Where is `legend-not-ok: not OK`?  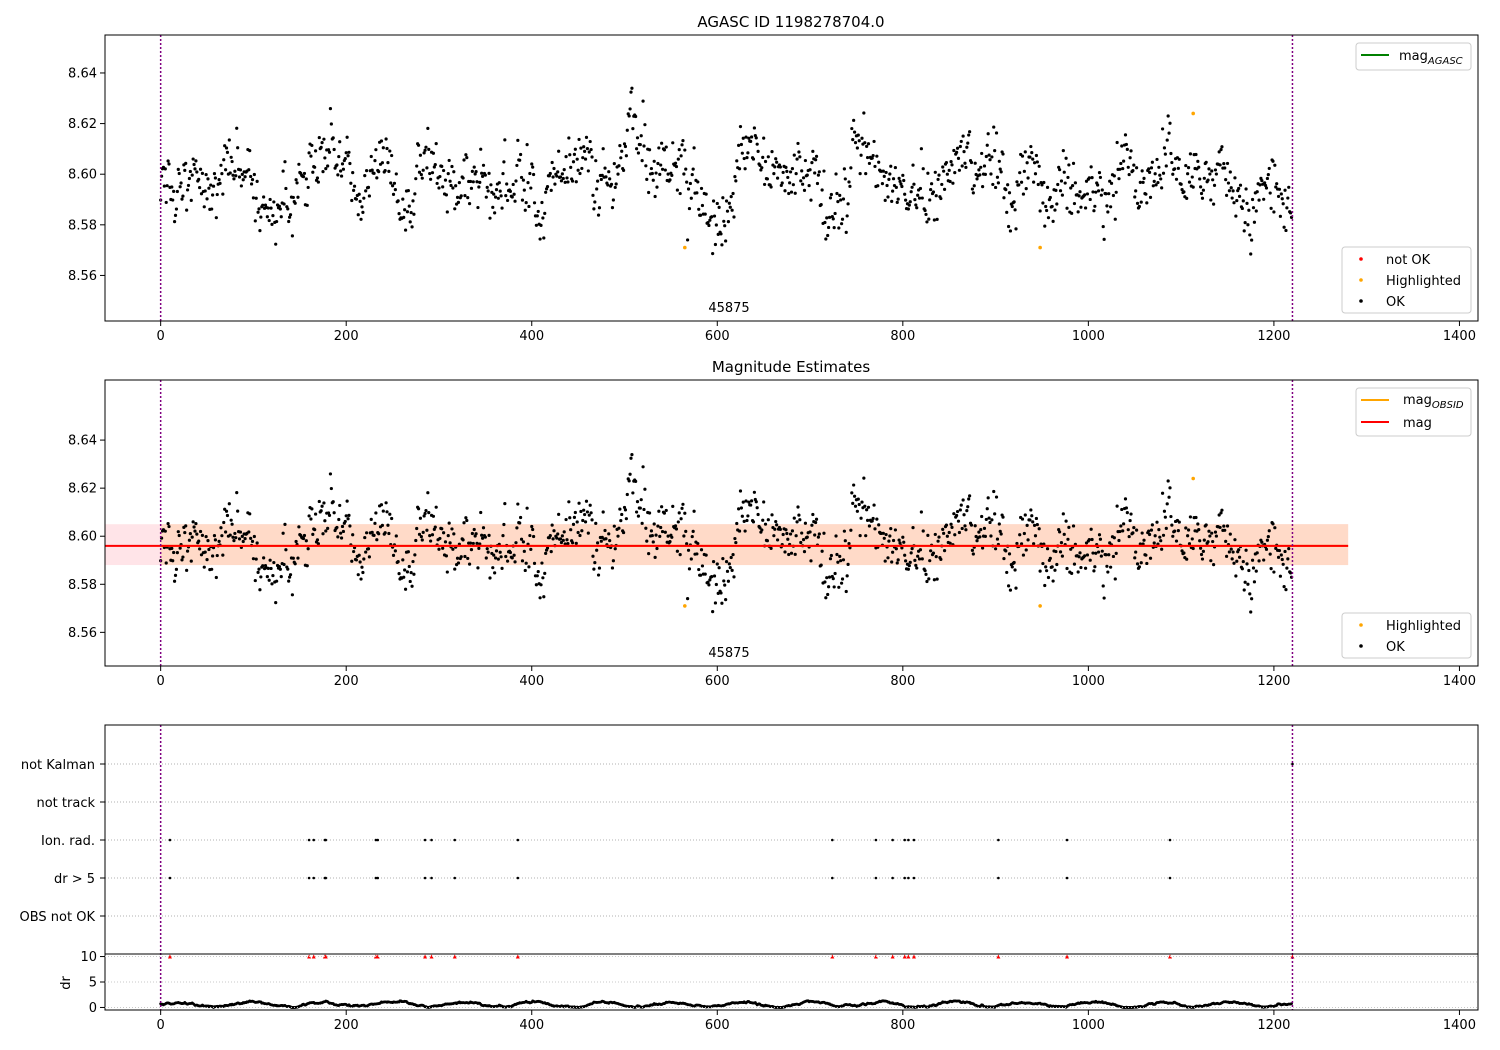
legend-not-ok: not OK is located at coordinates (1408, 260).